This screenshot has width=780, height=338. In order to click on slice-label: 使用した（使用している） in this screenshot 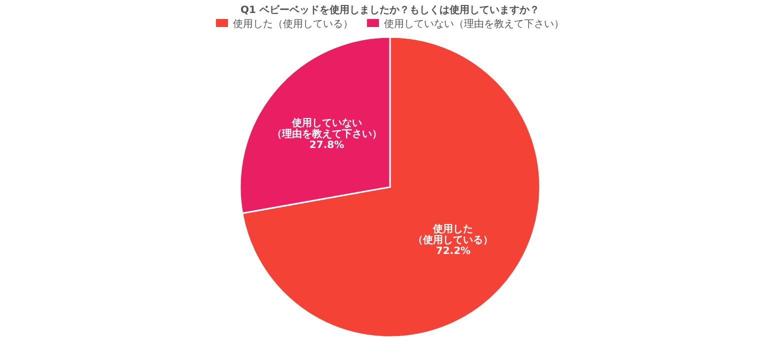, I will do `click(453, 234)`.